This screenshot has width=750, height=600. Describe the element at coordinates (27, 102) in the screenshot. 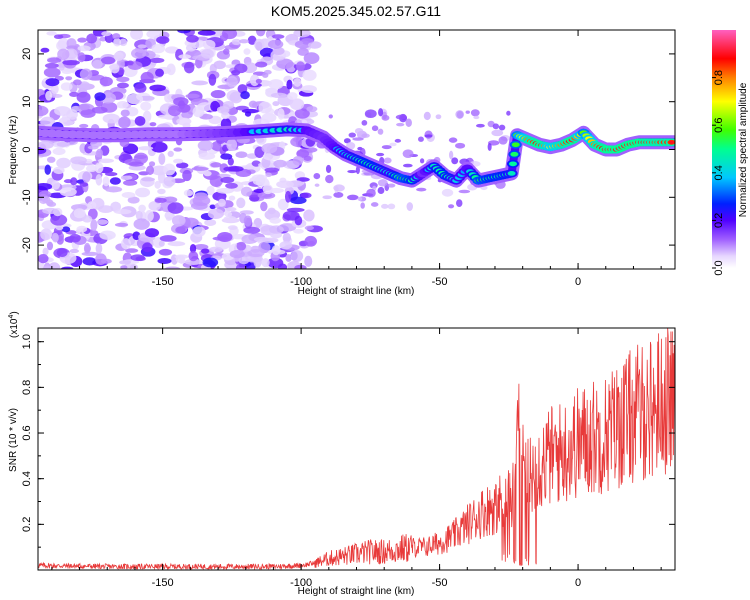

I see `spectrogram-ytick-label: 10` at that location.